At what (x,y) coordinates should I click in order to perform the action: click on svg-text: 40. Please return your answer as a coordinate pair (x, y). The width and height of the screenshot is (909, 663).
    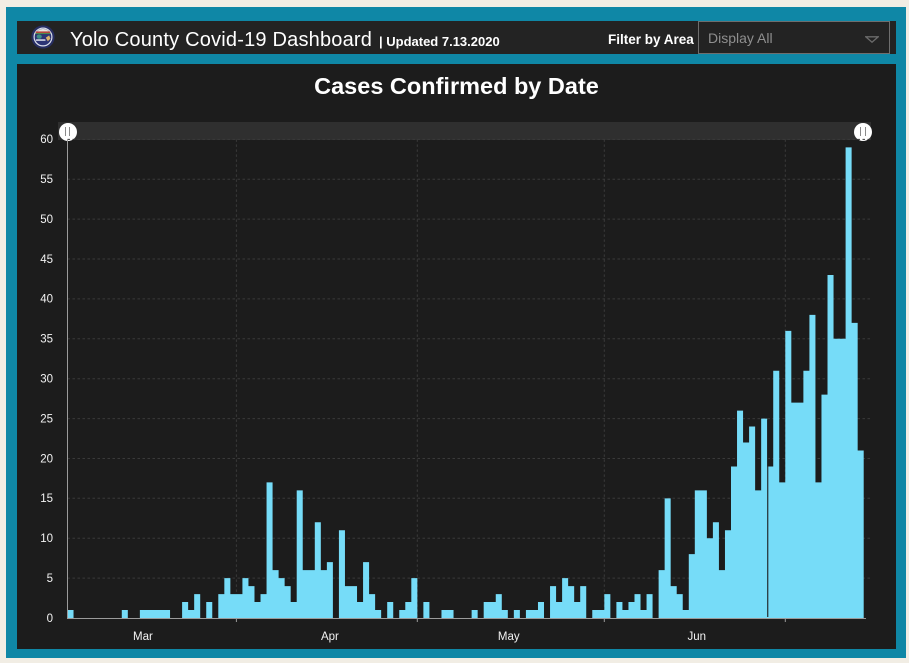
    Looking at the image, I should click on (46, 300).